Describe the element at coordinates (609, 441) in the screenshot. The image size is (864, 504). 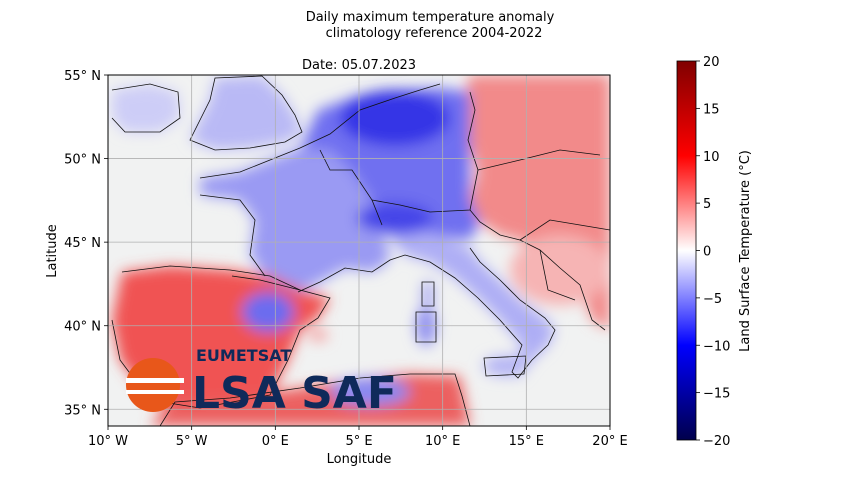
I see `x-tick-label: 20° E` at that location.